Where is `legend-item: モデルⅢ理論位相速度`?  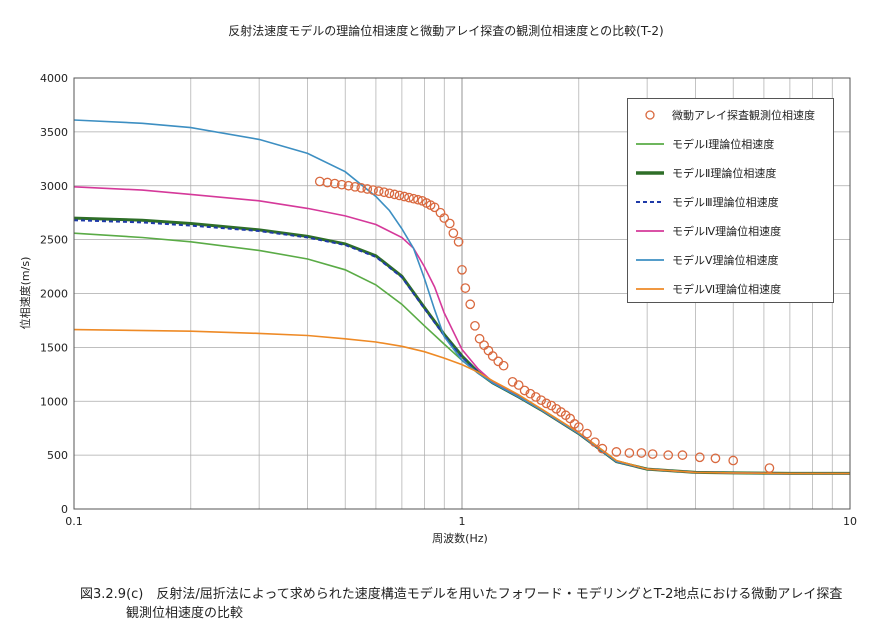 legend-item: モデルⅢ理論位相速度 is located at coordinates (706, 202).